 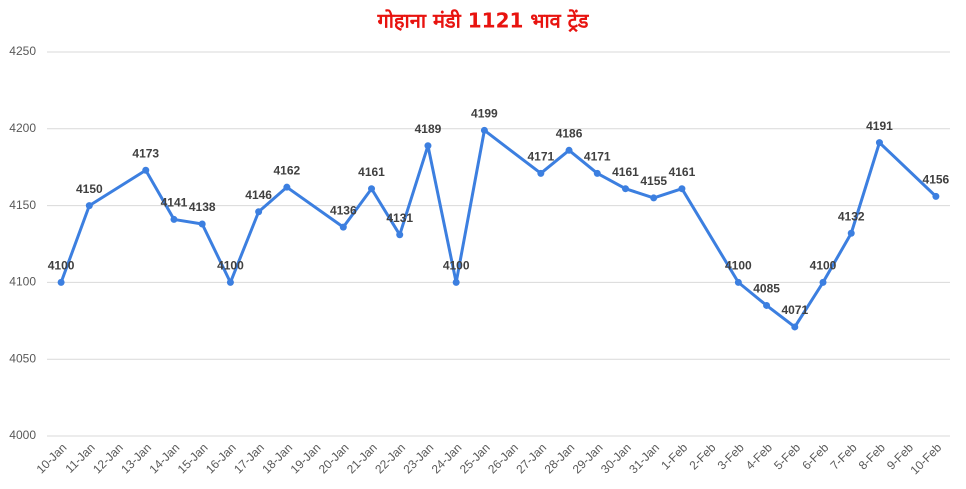 I want to click on value-label: 4199, so click(x=484, y=114).